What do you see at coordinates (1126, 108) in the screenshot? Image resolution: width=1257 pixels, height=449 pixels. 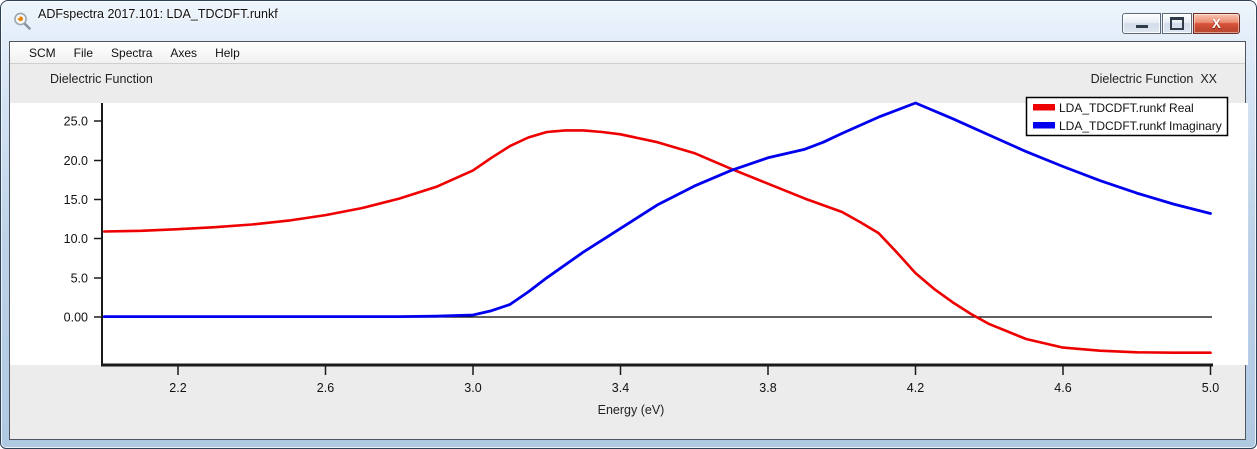 I see `legend-label-real: LDA_TDCDFT.runkf Real` at bounding box center [1126, 108].